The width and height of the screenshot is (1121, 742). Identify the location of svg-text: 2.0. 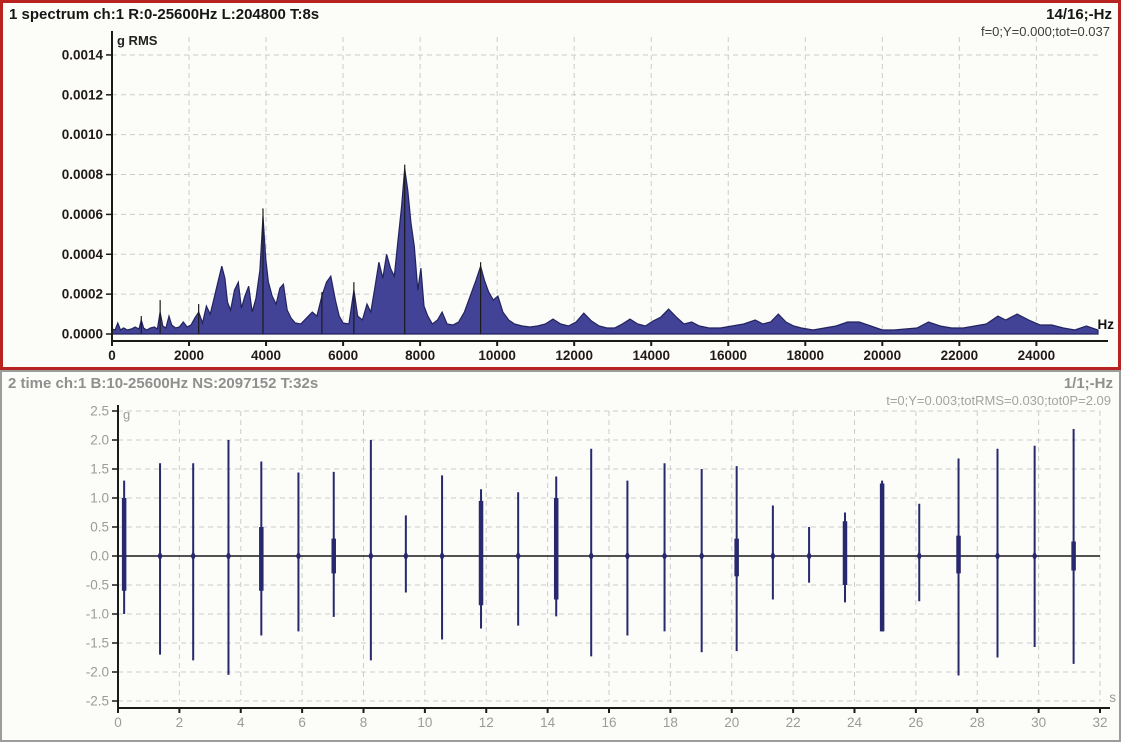
(99, 440).